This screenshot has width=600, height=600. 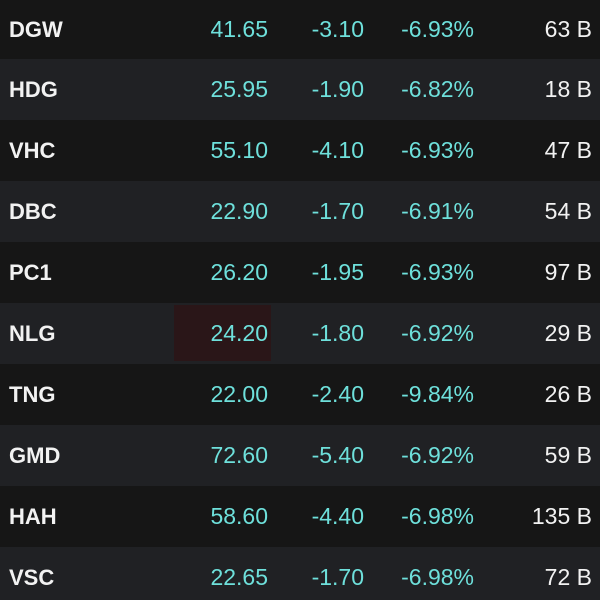 I want to click on stock-symbol: VSC, so click(x=32, y=577).